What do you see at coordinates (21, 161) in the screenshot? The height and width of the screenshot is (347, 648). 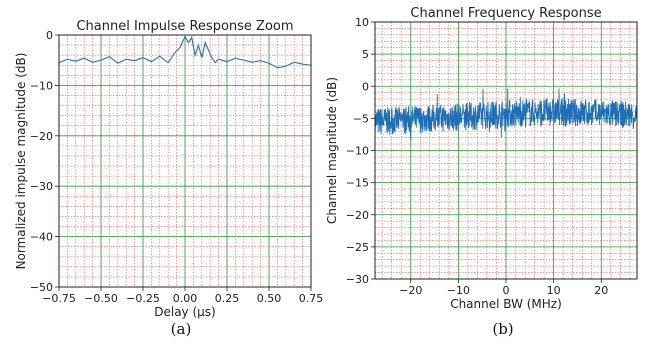 I see `y-axis-label: Normalized impulse magnitude (dB)` at bounding box center [21, 161].